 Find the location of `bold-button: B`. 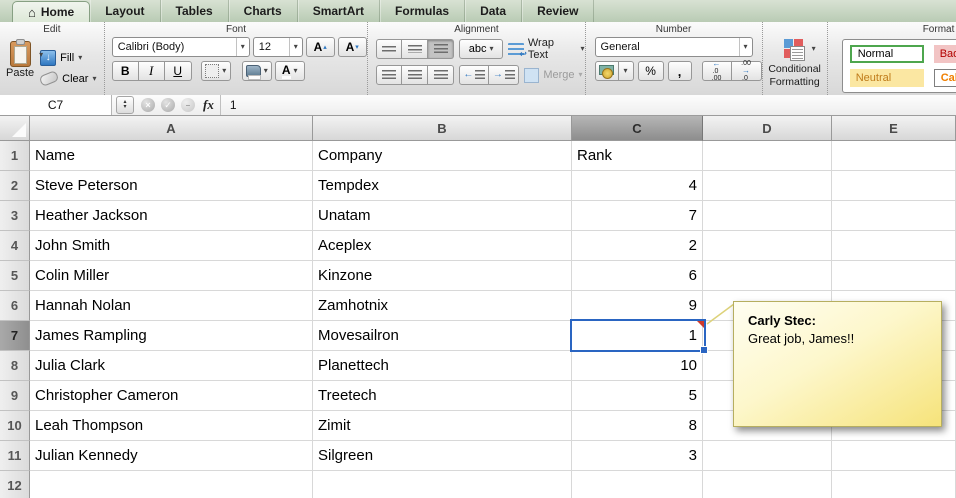

bold-button: B is located at coordinates (125, 71).